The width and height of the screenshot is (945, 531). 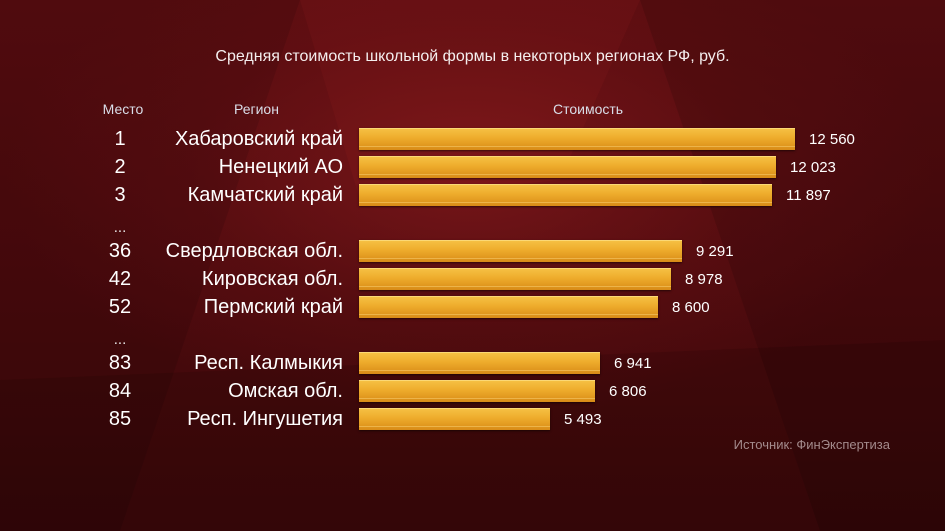 What do you see at coordinates (254, 251) in the screenshot?
I see `region-label: Свердловская обл.` at bounding box center [254, 251].